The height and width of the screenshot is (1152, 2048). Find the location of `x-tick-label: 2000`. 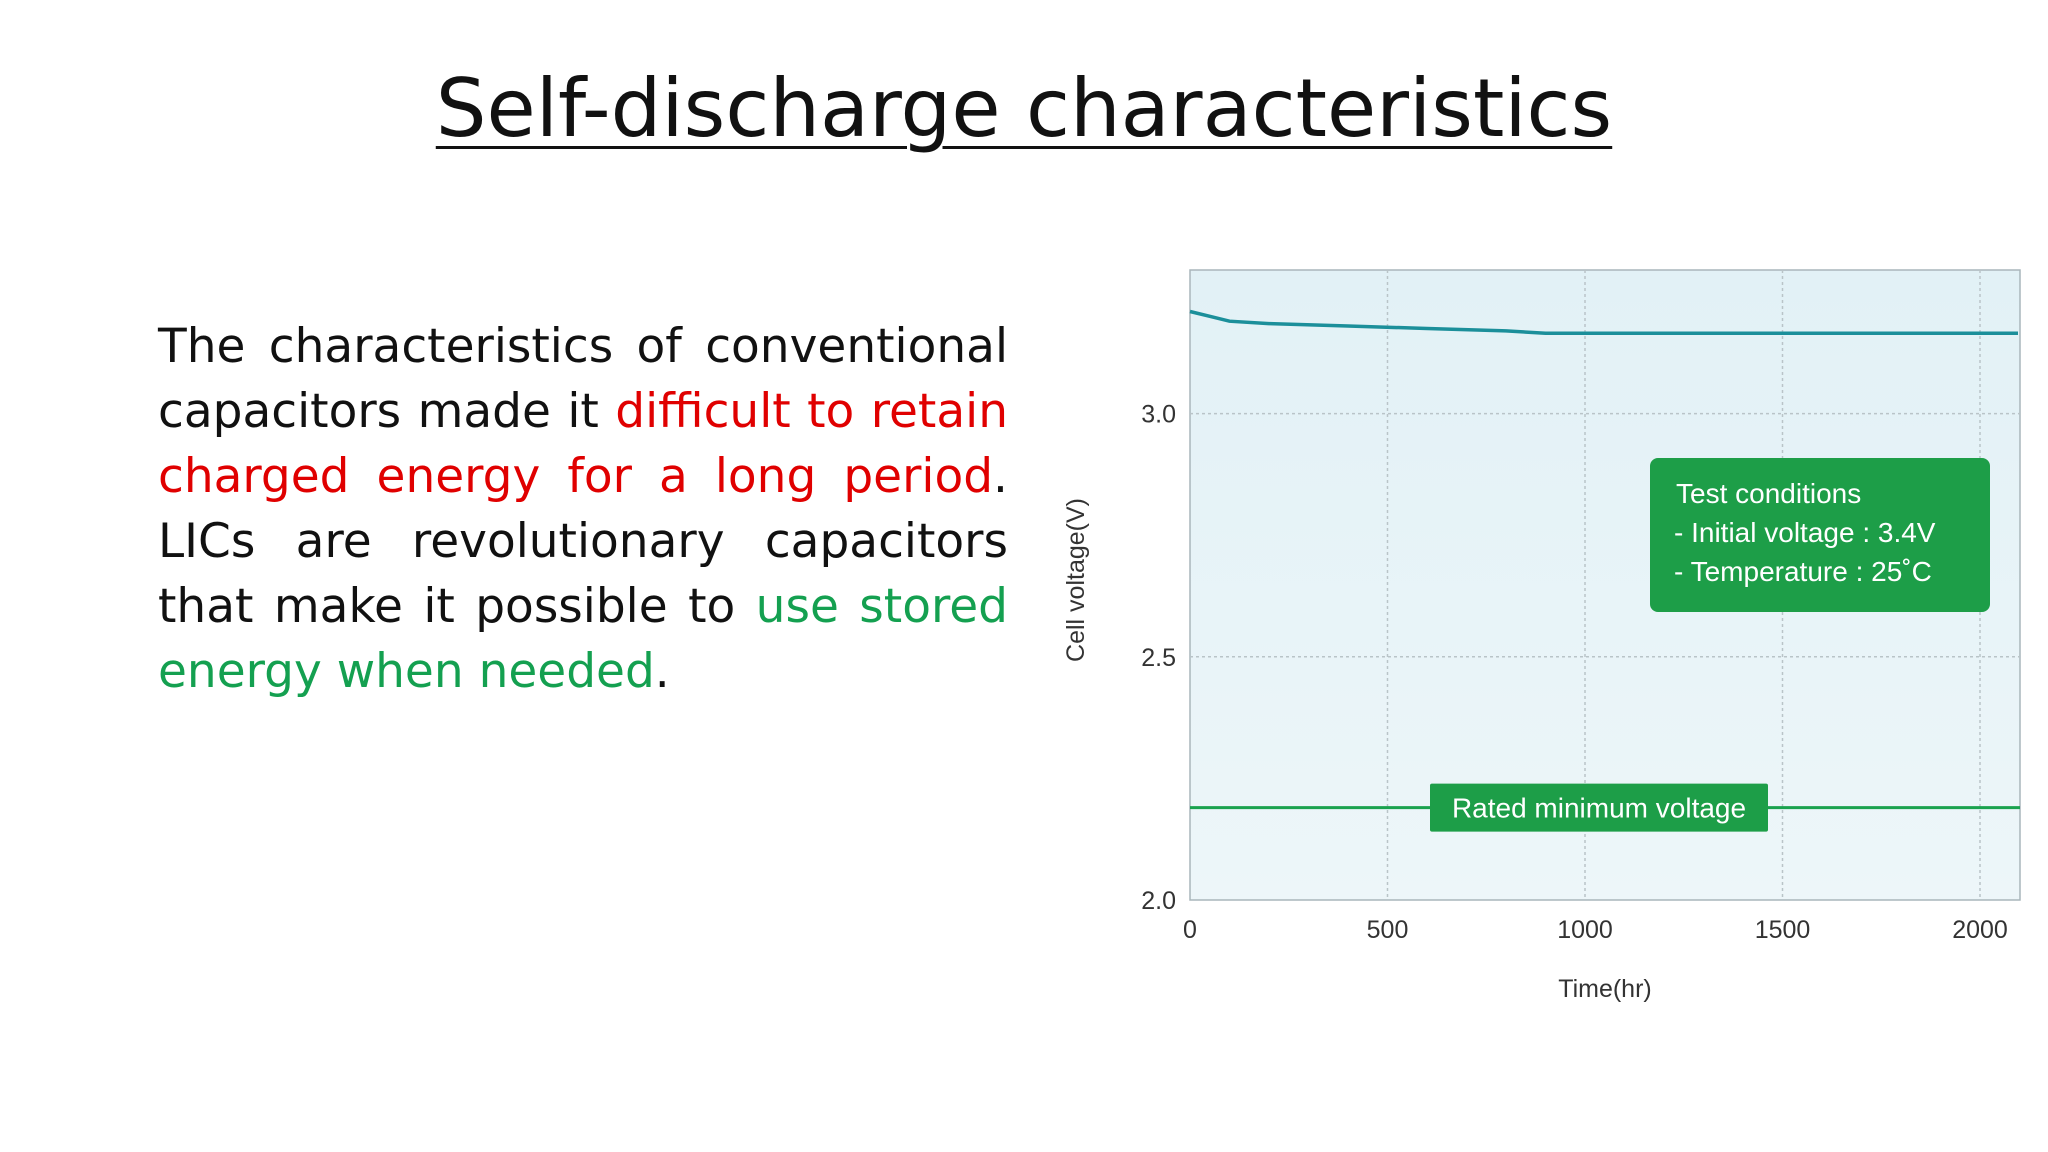

x-tick-label: 2000 is located at coordinates (1980, 930).